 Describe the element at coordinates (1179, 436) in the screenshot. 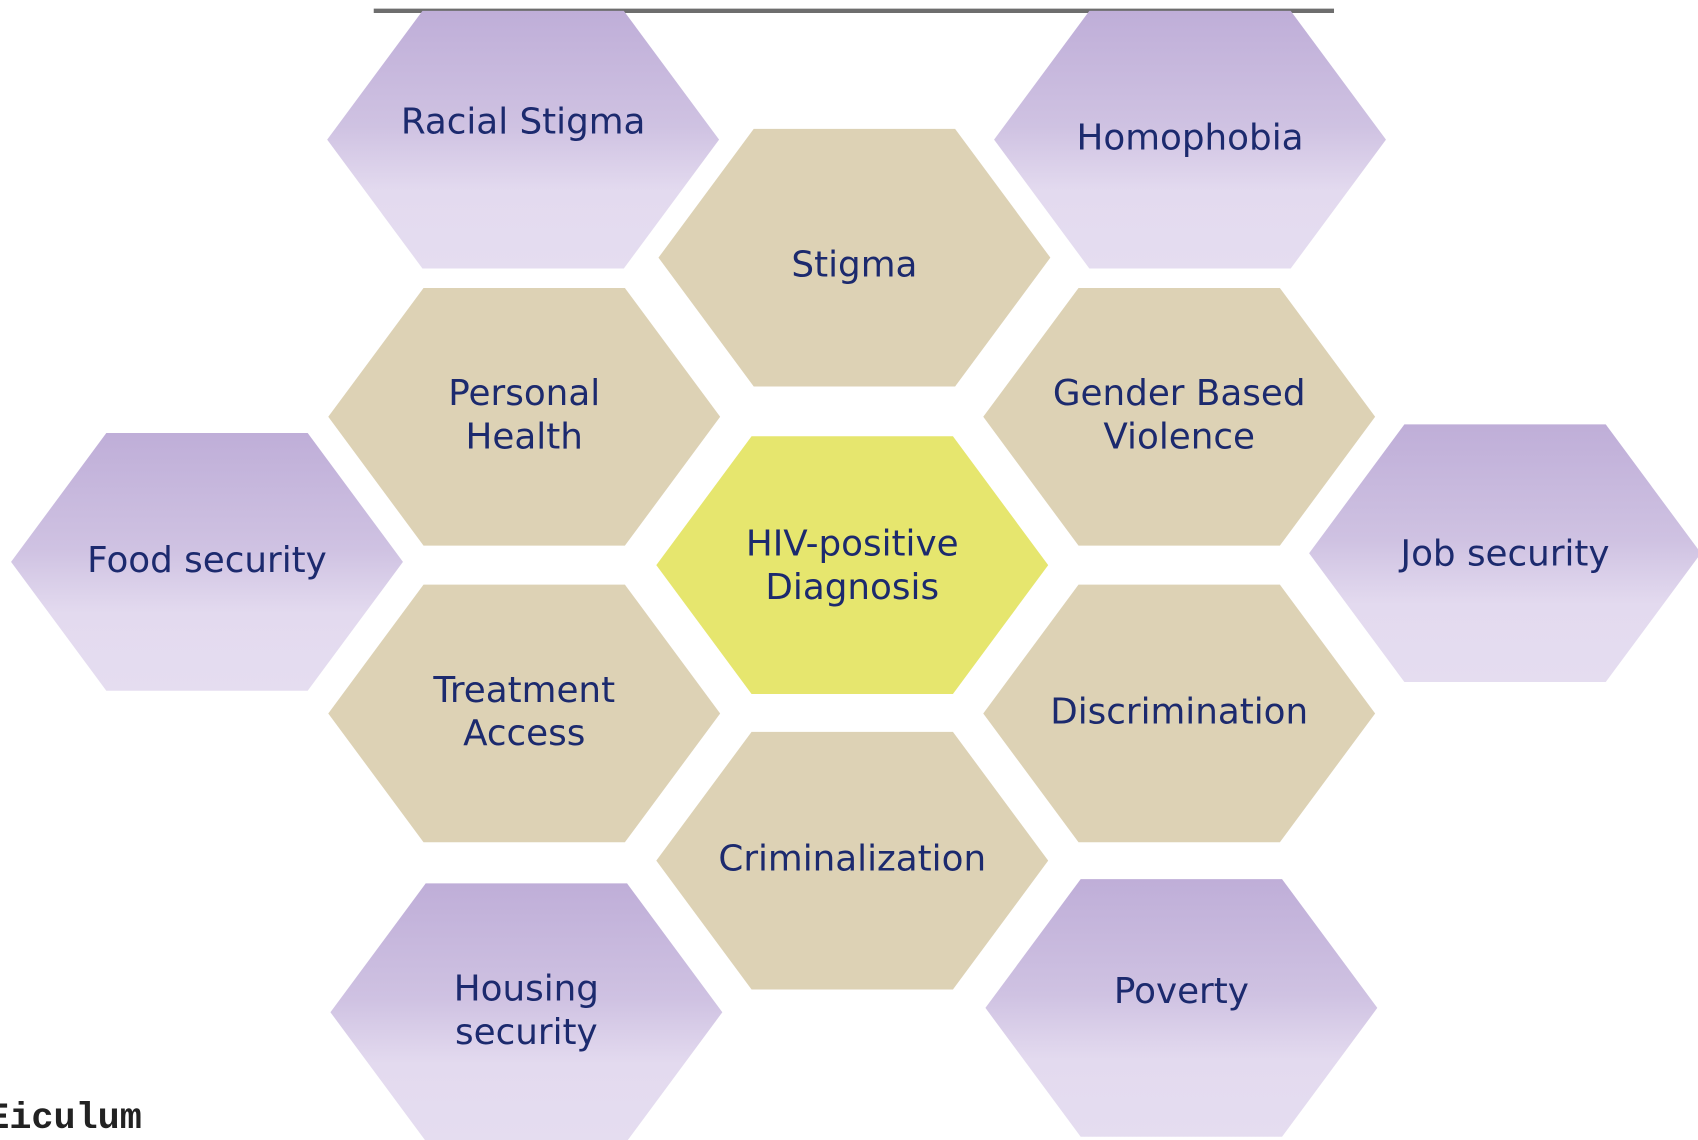

I see `node-label: Violence` at that location.